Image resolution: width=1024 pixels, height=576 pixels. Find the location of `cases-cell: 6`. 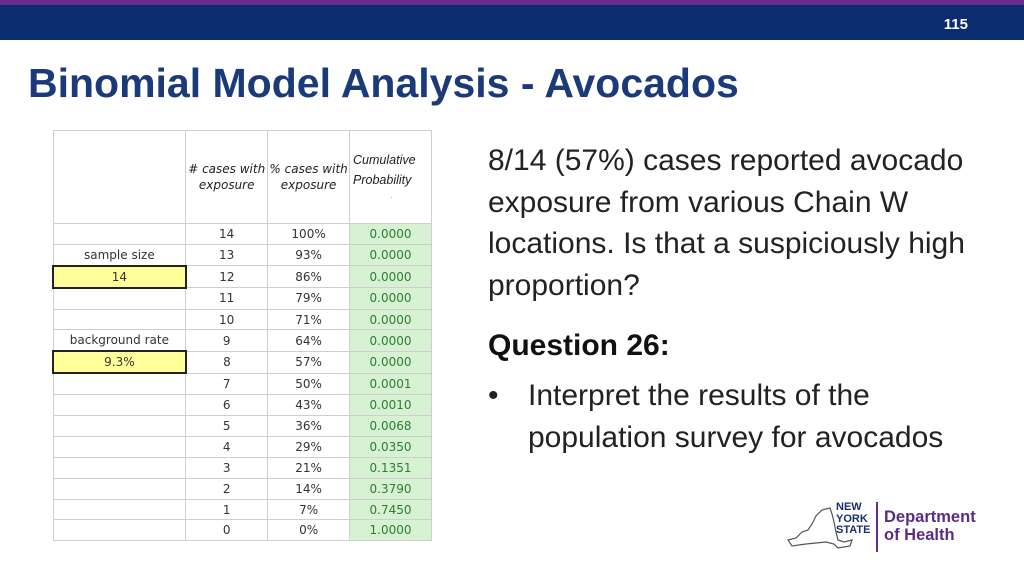

cases-cell: 6 is located at coordinates (227, 405).